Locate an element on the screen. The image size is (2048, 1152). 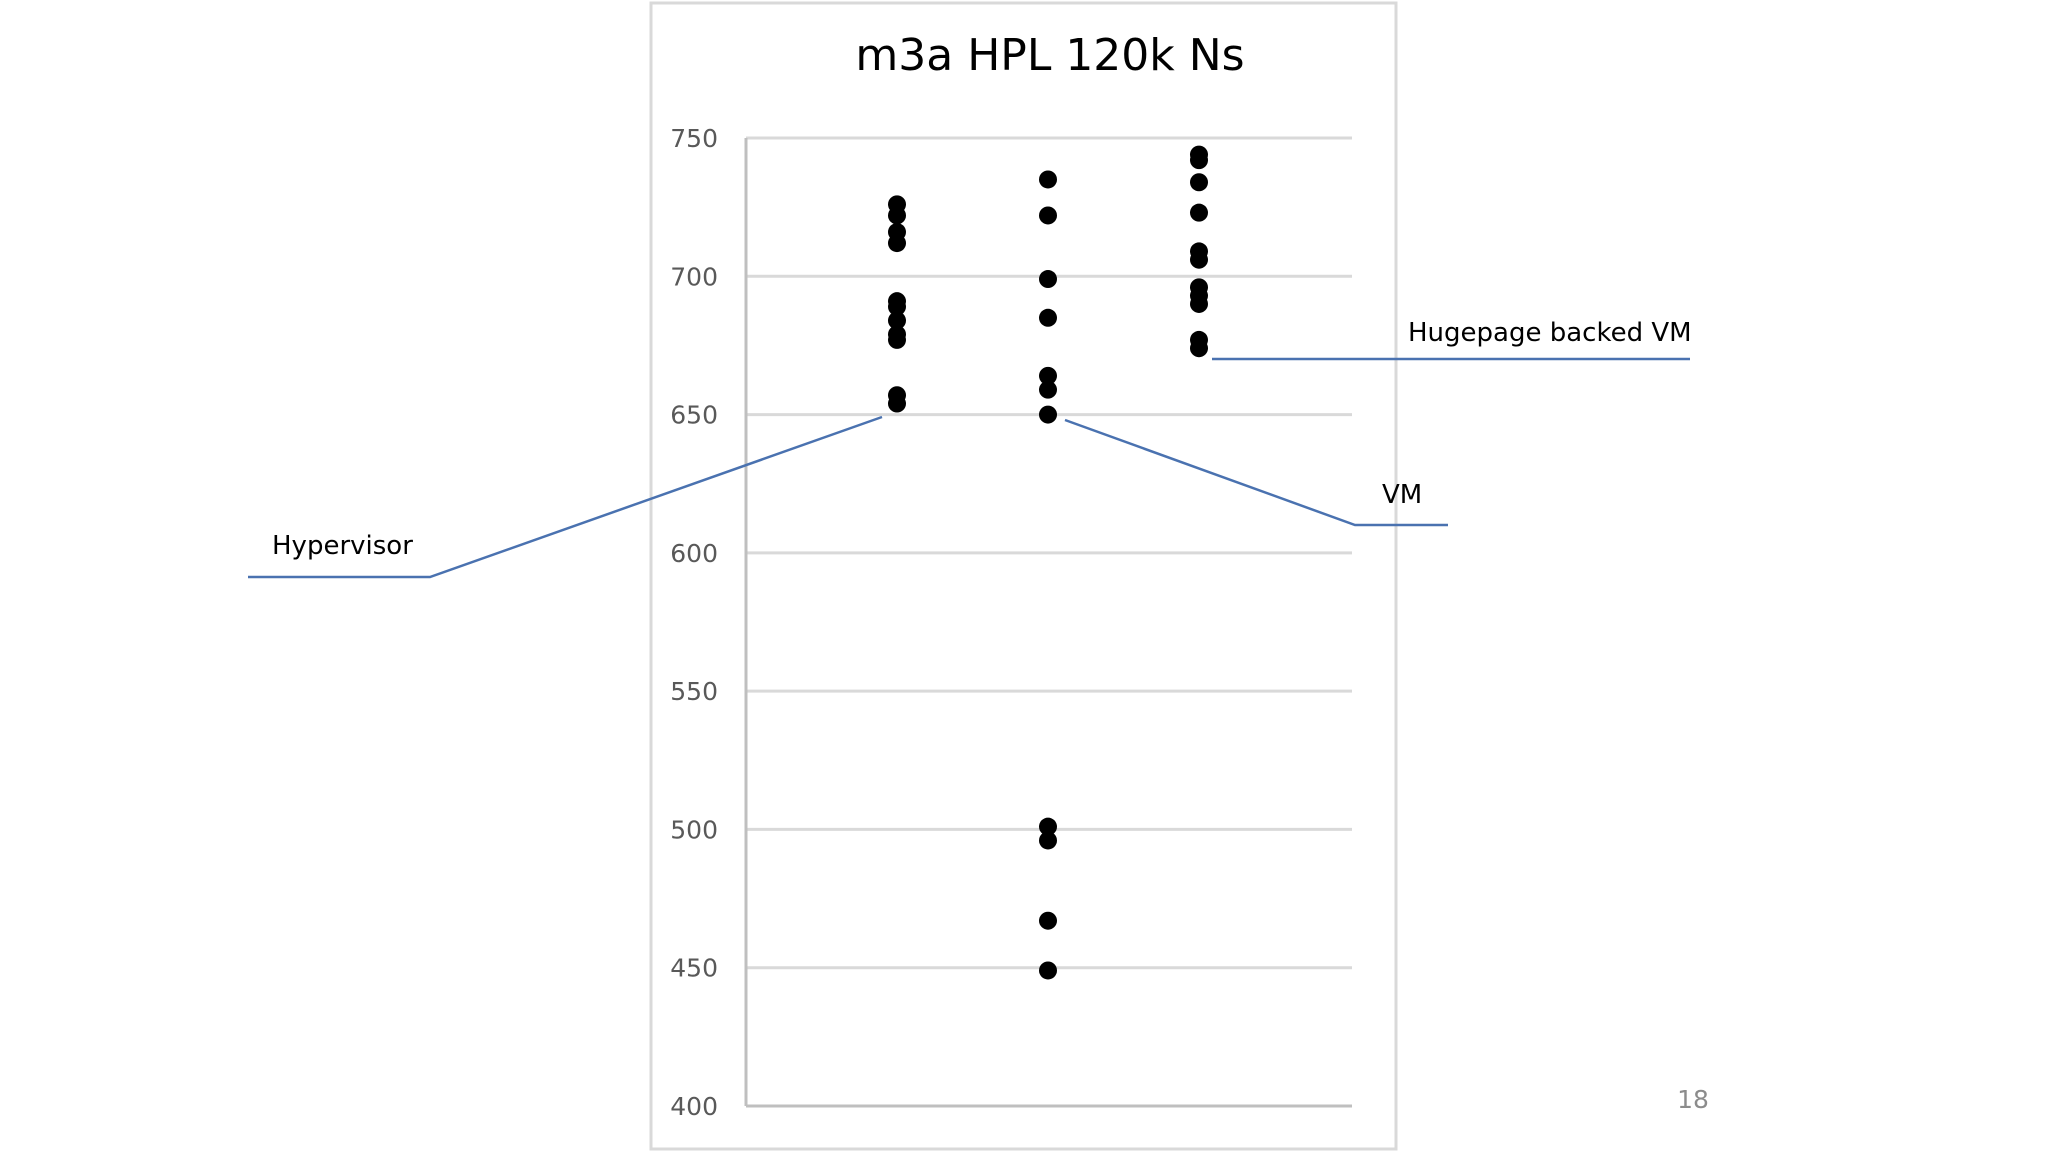
data-points is located at coordinates (1048, 562).